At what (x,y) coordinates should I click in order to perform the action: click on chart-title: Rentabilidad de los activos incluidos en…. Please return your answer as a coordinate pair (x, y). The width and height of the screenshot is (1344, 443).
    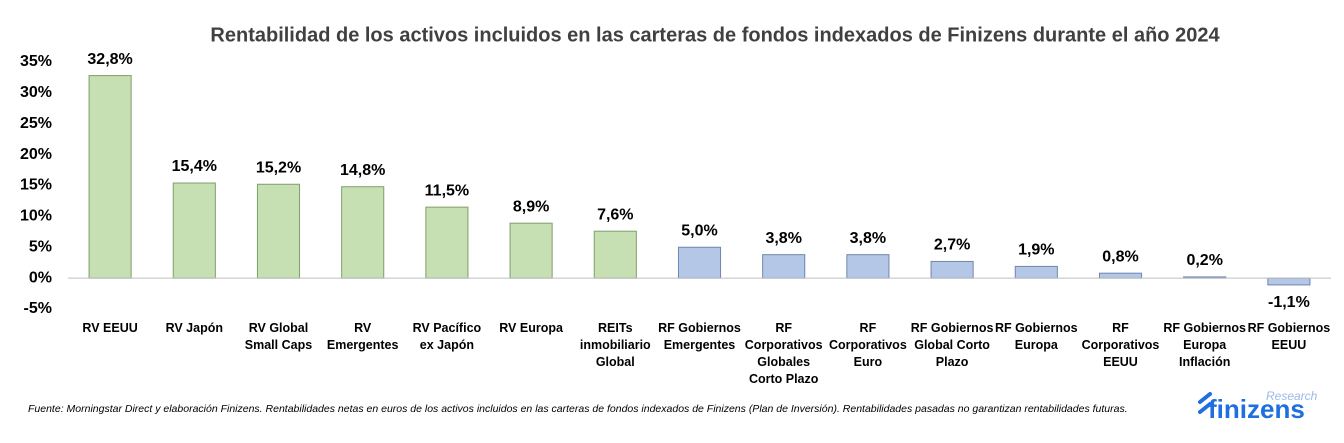
    Looking at the image, I should click on (715, 35).